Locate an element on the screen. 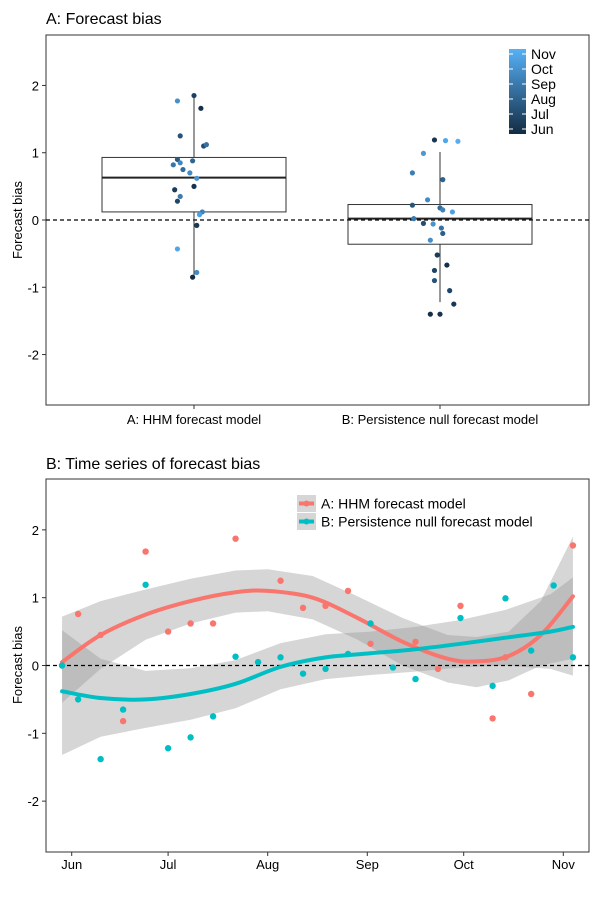 The width and height of the screenshot is (600, 905). box-persistence is located at coordinates (440, 227).